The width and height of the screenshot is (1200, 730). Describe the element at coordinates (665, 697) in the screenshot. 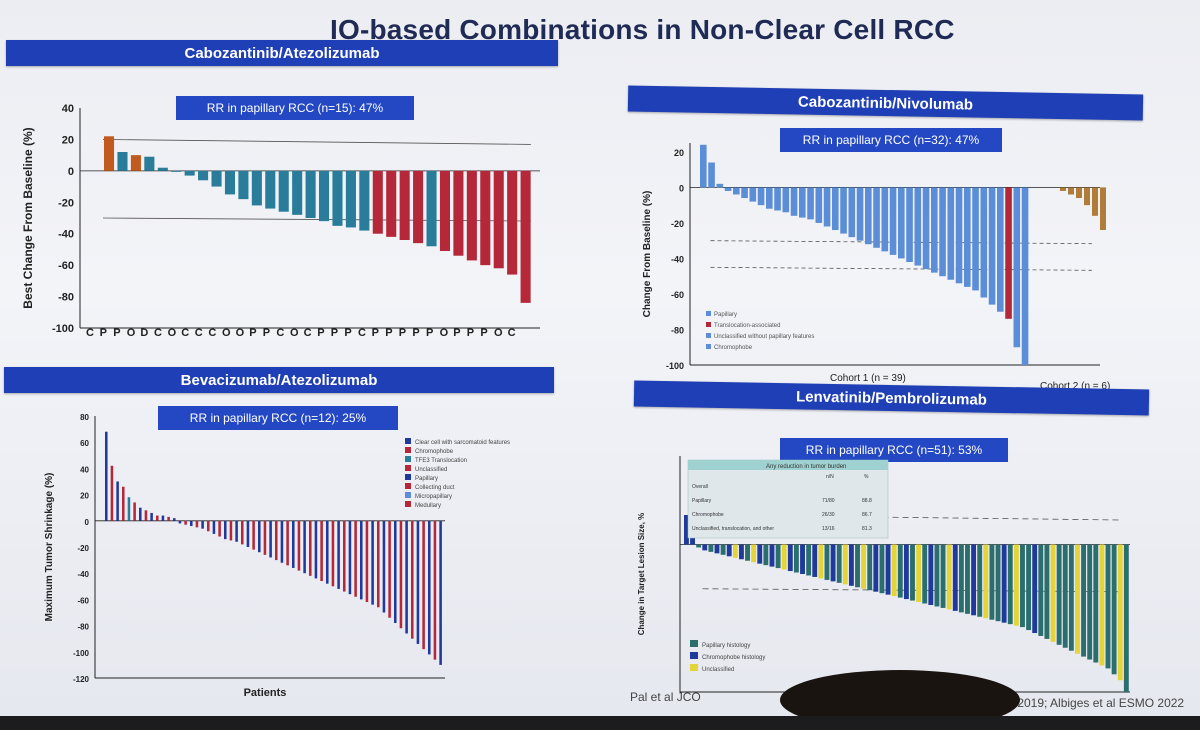

I see `footer-left: Pal et al JCO` at that location.